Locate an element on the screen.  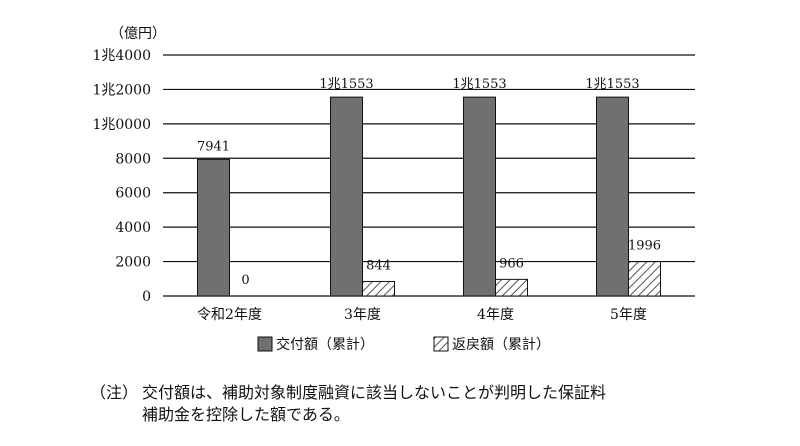
y-tick-label: 4000 is located at coordinates (133, 228).